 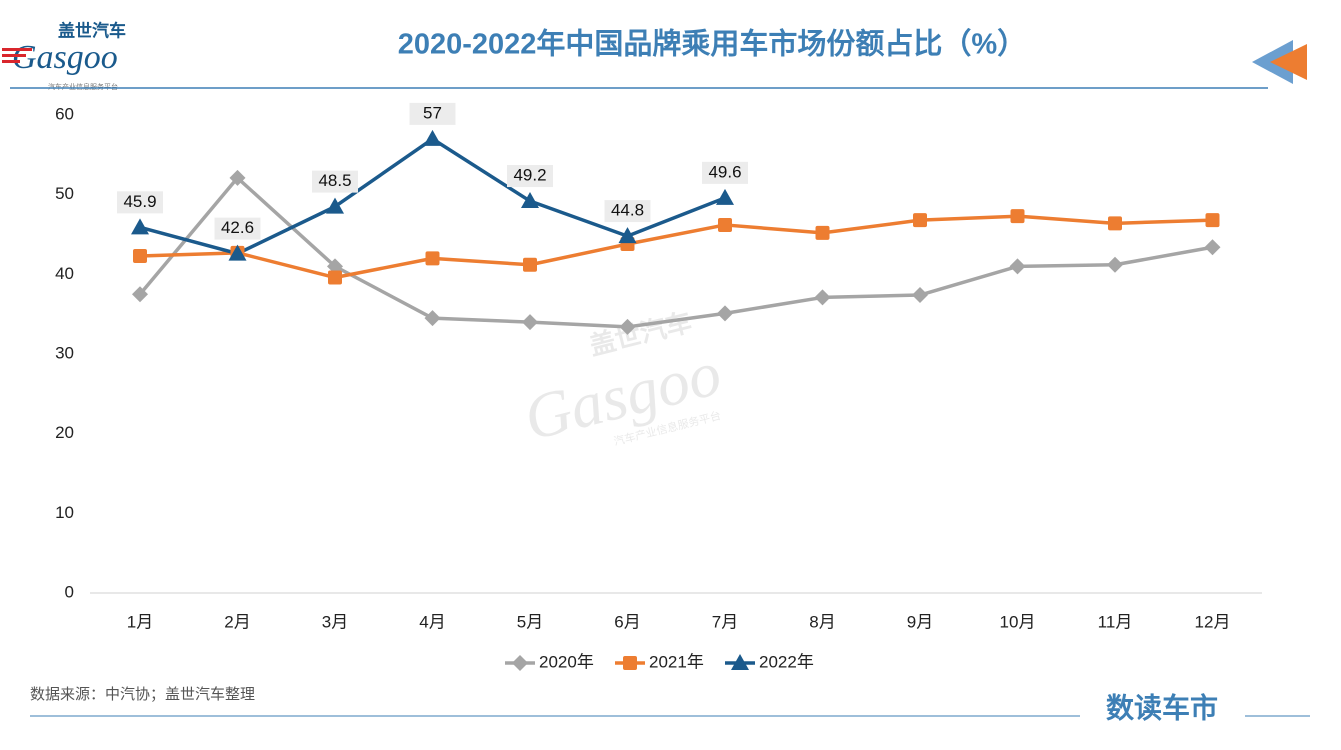 What do you see at coordinates (676, 247) in the screenshot?
I see `series-line` at bounding box center [676, 247].